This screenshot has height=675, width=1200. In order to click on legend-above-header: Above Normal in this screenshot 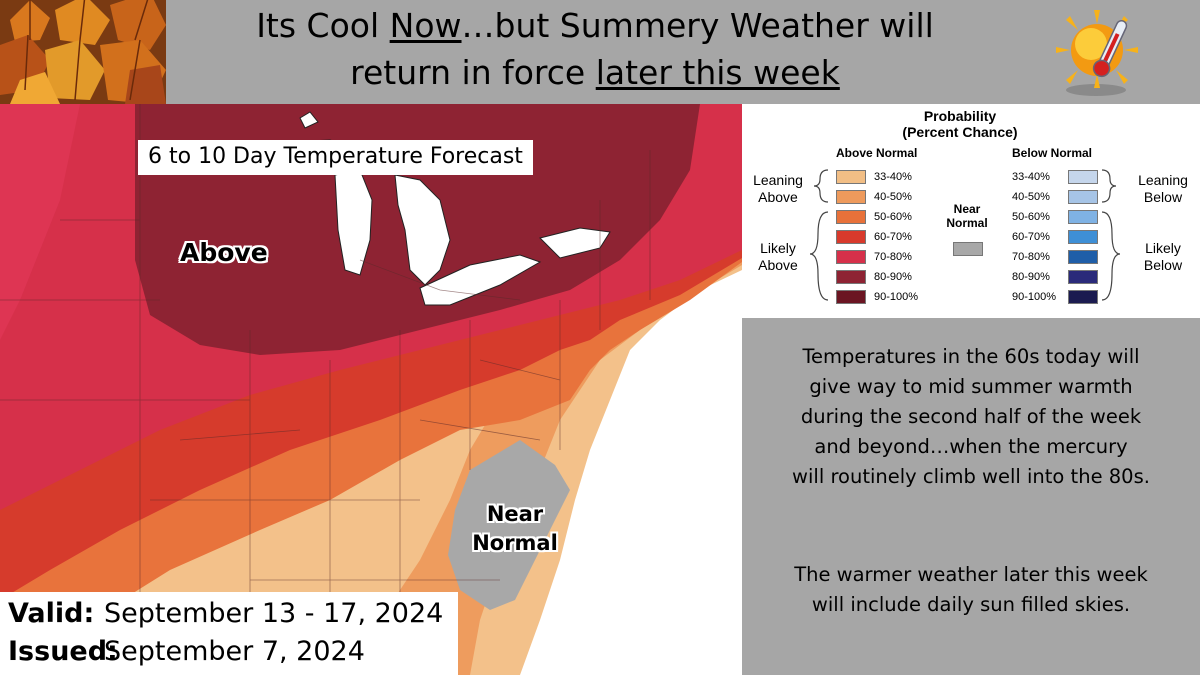, I will do `click(877, 153)`.